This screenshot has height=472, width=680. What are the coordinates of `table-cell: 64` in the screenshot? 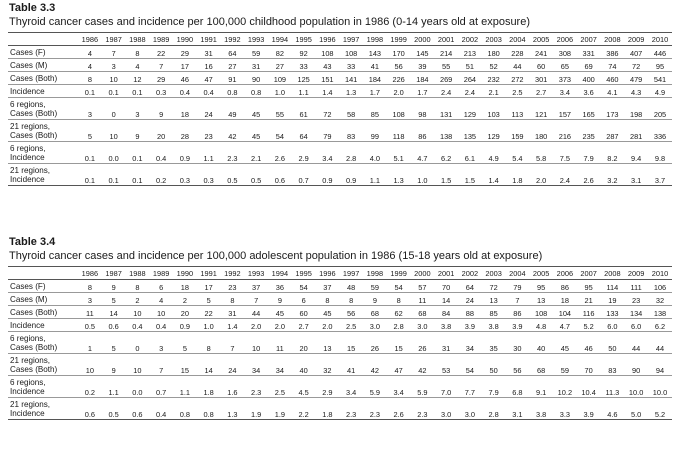 It's located at (470, 286).